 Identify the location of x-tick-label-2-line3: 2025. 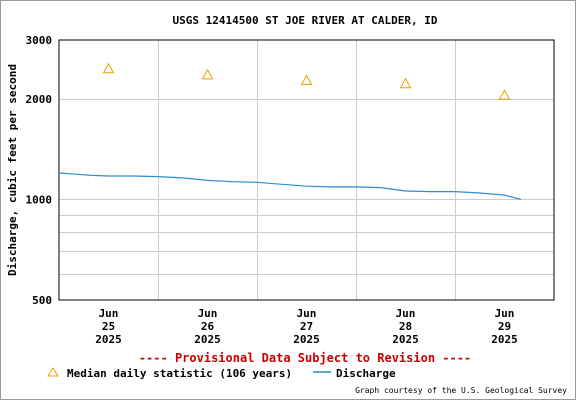
(306, 339).